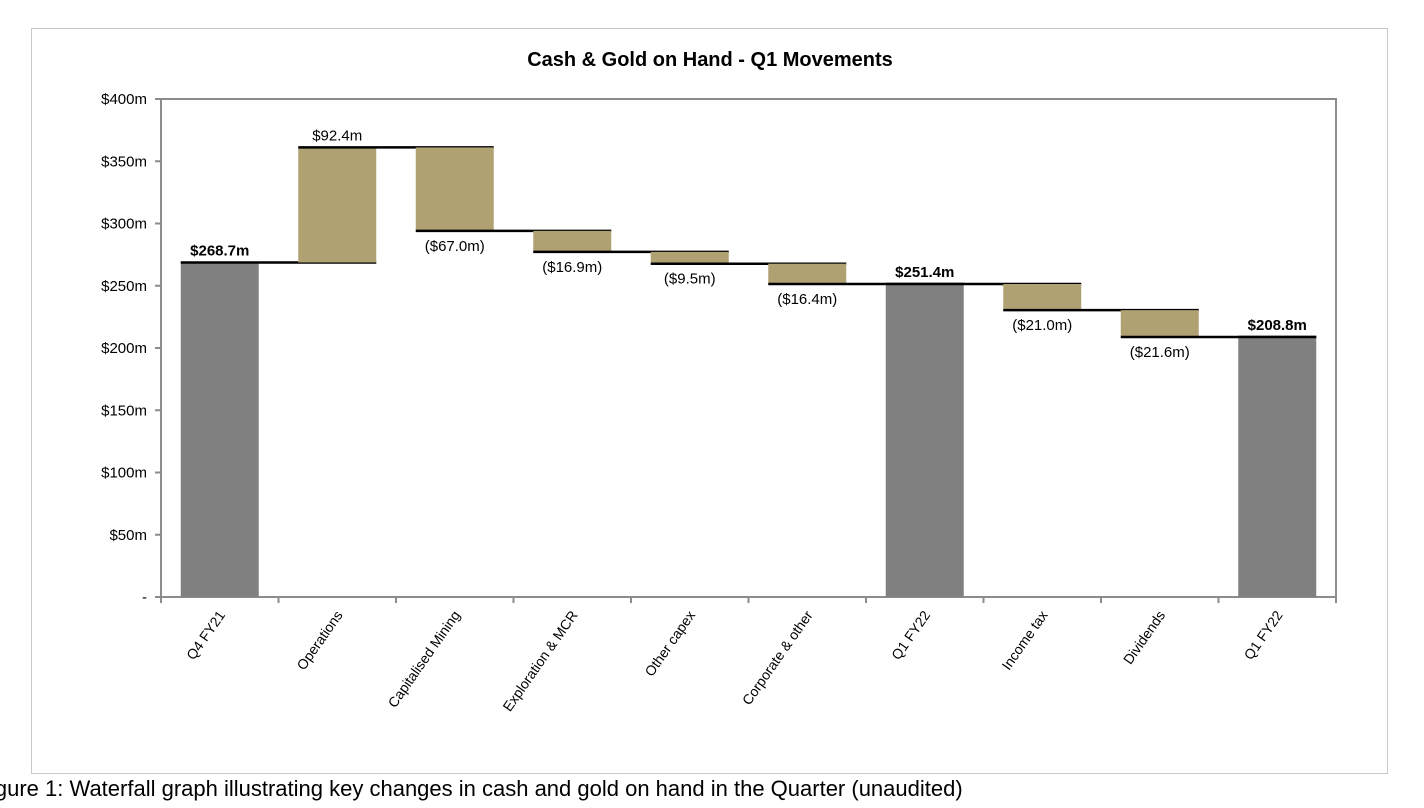 Image resolution: width=1424 pixels, height=808 pixels. Describe the element at coordinates (128, 535) in the screenshot. I see `y-tick-label: $50m` at that location.